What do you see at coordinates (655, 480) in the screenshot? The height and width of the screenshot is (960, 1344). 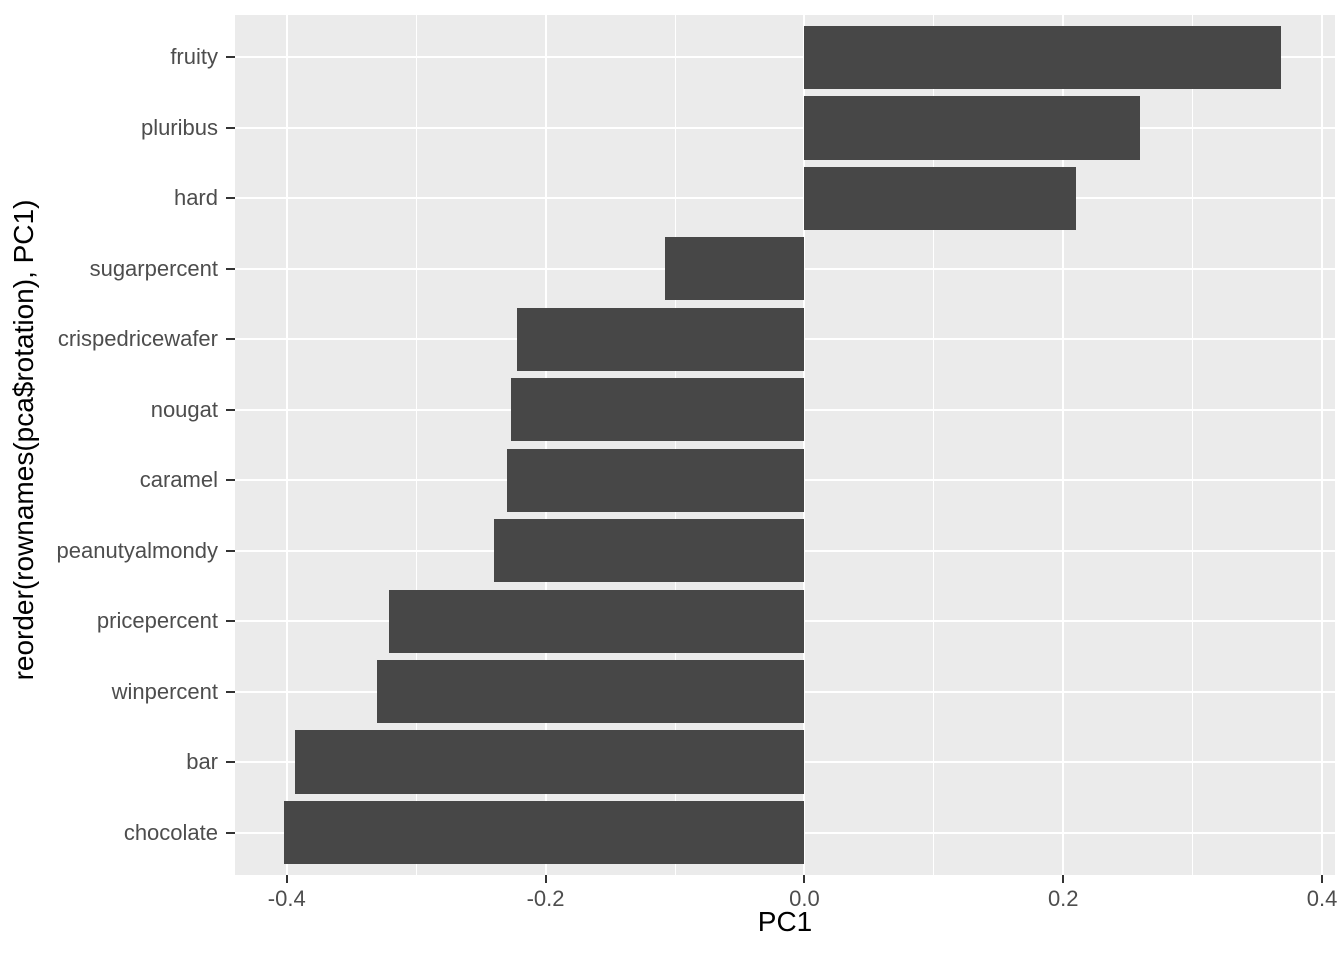 I see `bar-caramel` at bounding box center [655, 480].